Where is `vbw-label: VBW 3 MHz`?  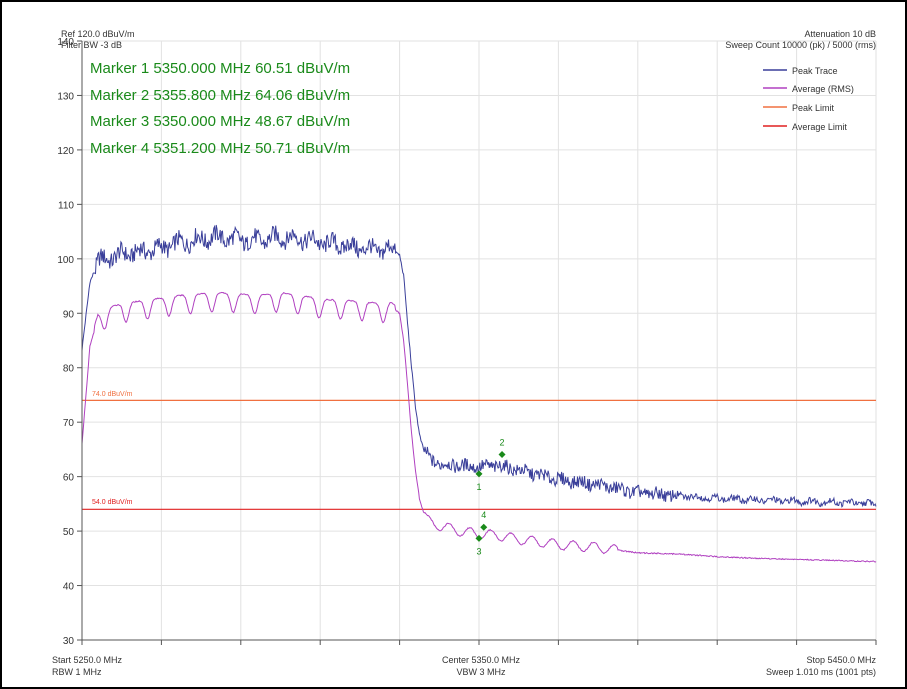 vbw-label: VBW 3 MHz is located at coordinates (481, 672).